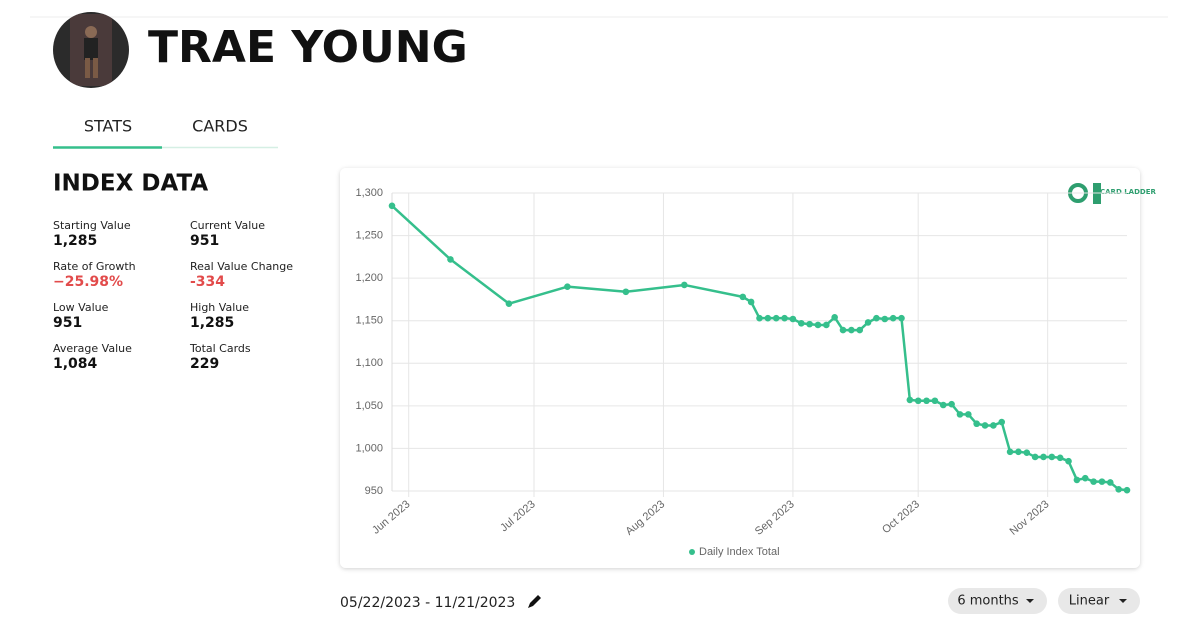 The image size is (1200, 632). I want to click on y-tick-label: 1,050, so click(369, 406).